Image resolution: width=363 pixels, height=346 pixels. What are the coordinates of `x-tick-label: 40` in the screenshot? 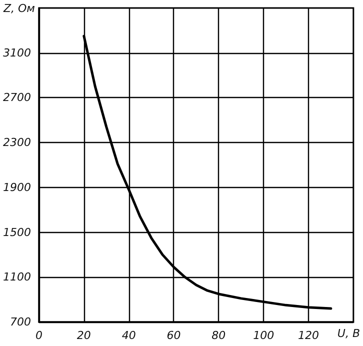 It's located at (129, 335).